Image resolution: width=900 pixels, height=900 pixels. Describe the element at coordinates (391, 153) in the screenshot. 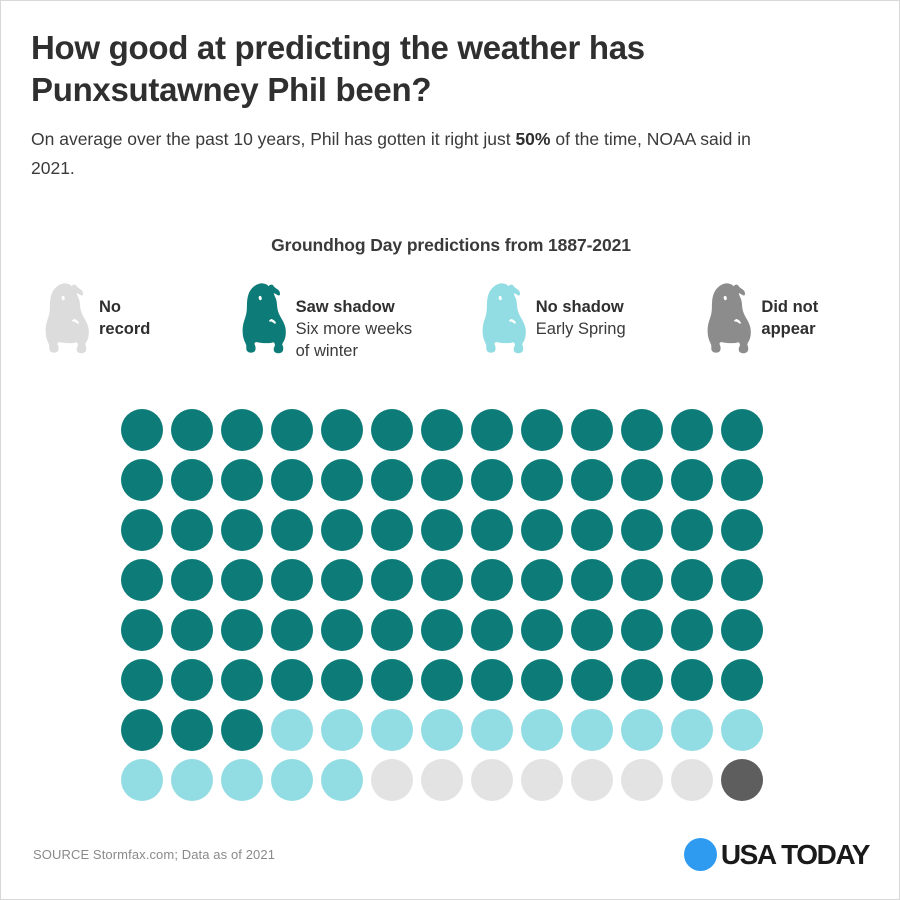

I see `subtitle-text-after: of the time, NOAA said in 2021.` at that location.